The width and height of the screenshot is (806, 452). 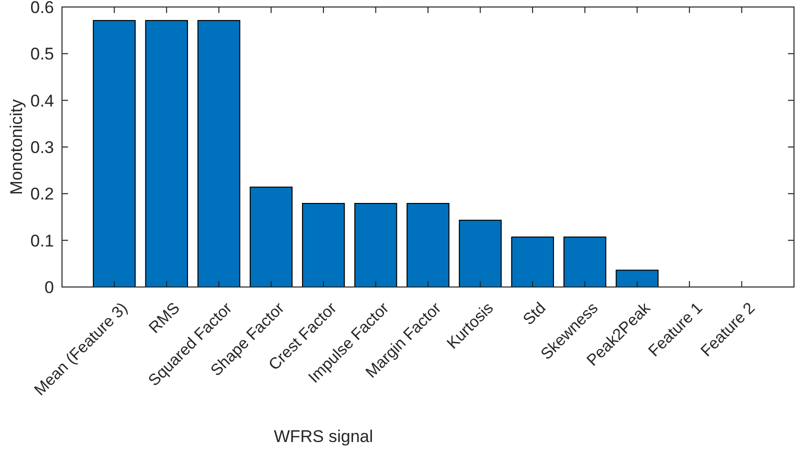 I want to click on x-axis-title: WFRS signal, so click(x=324, y=436).